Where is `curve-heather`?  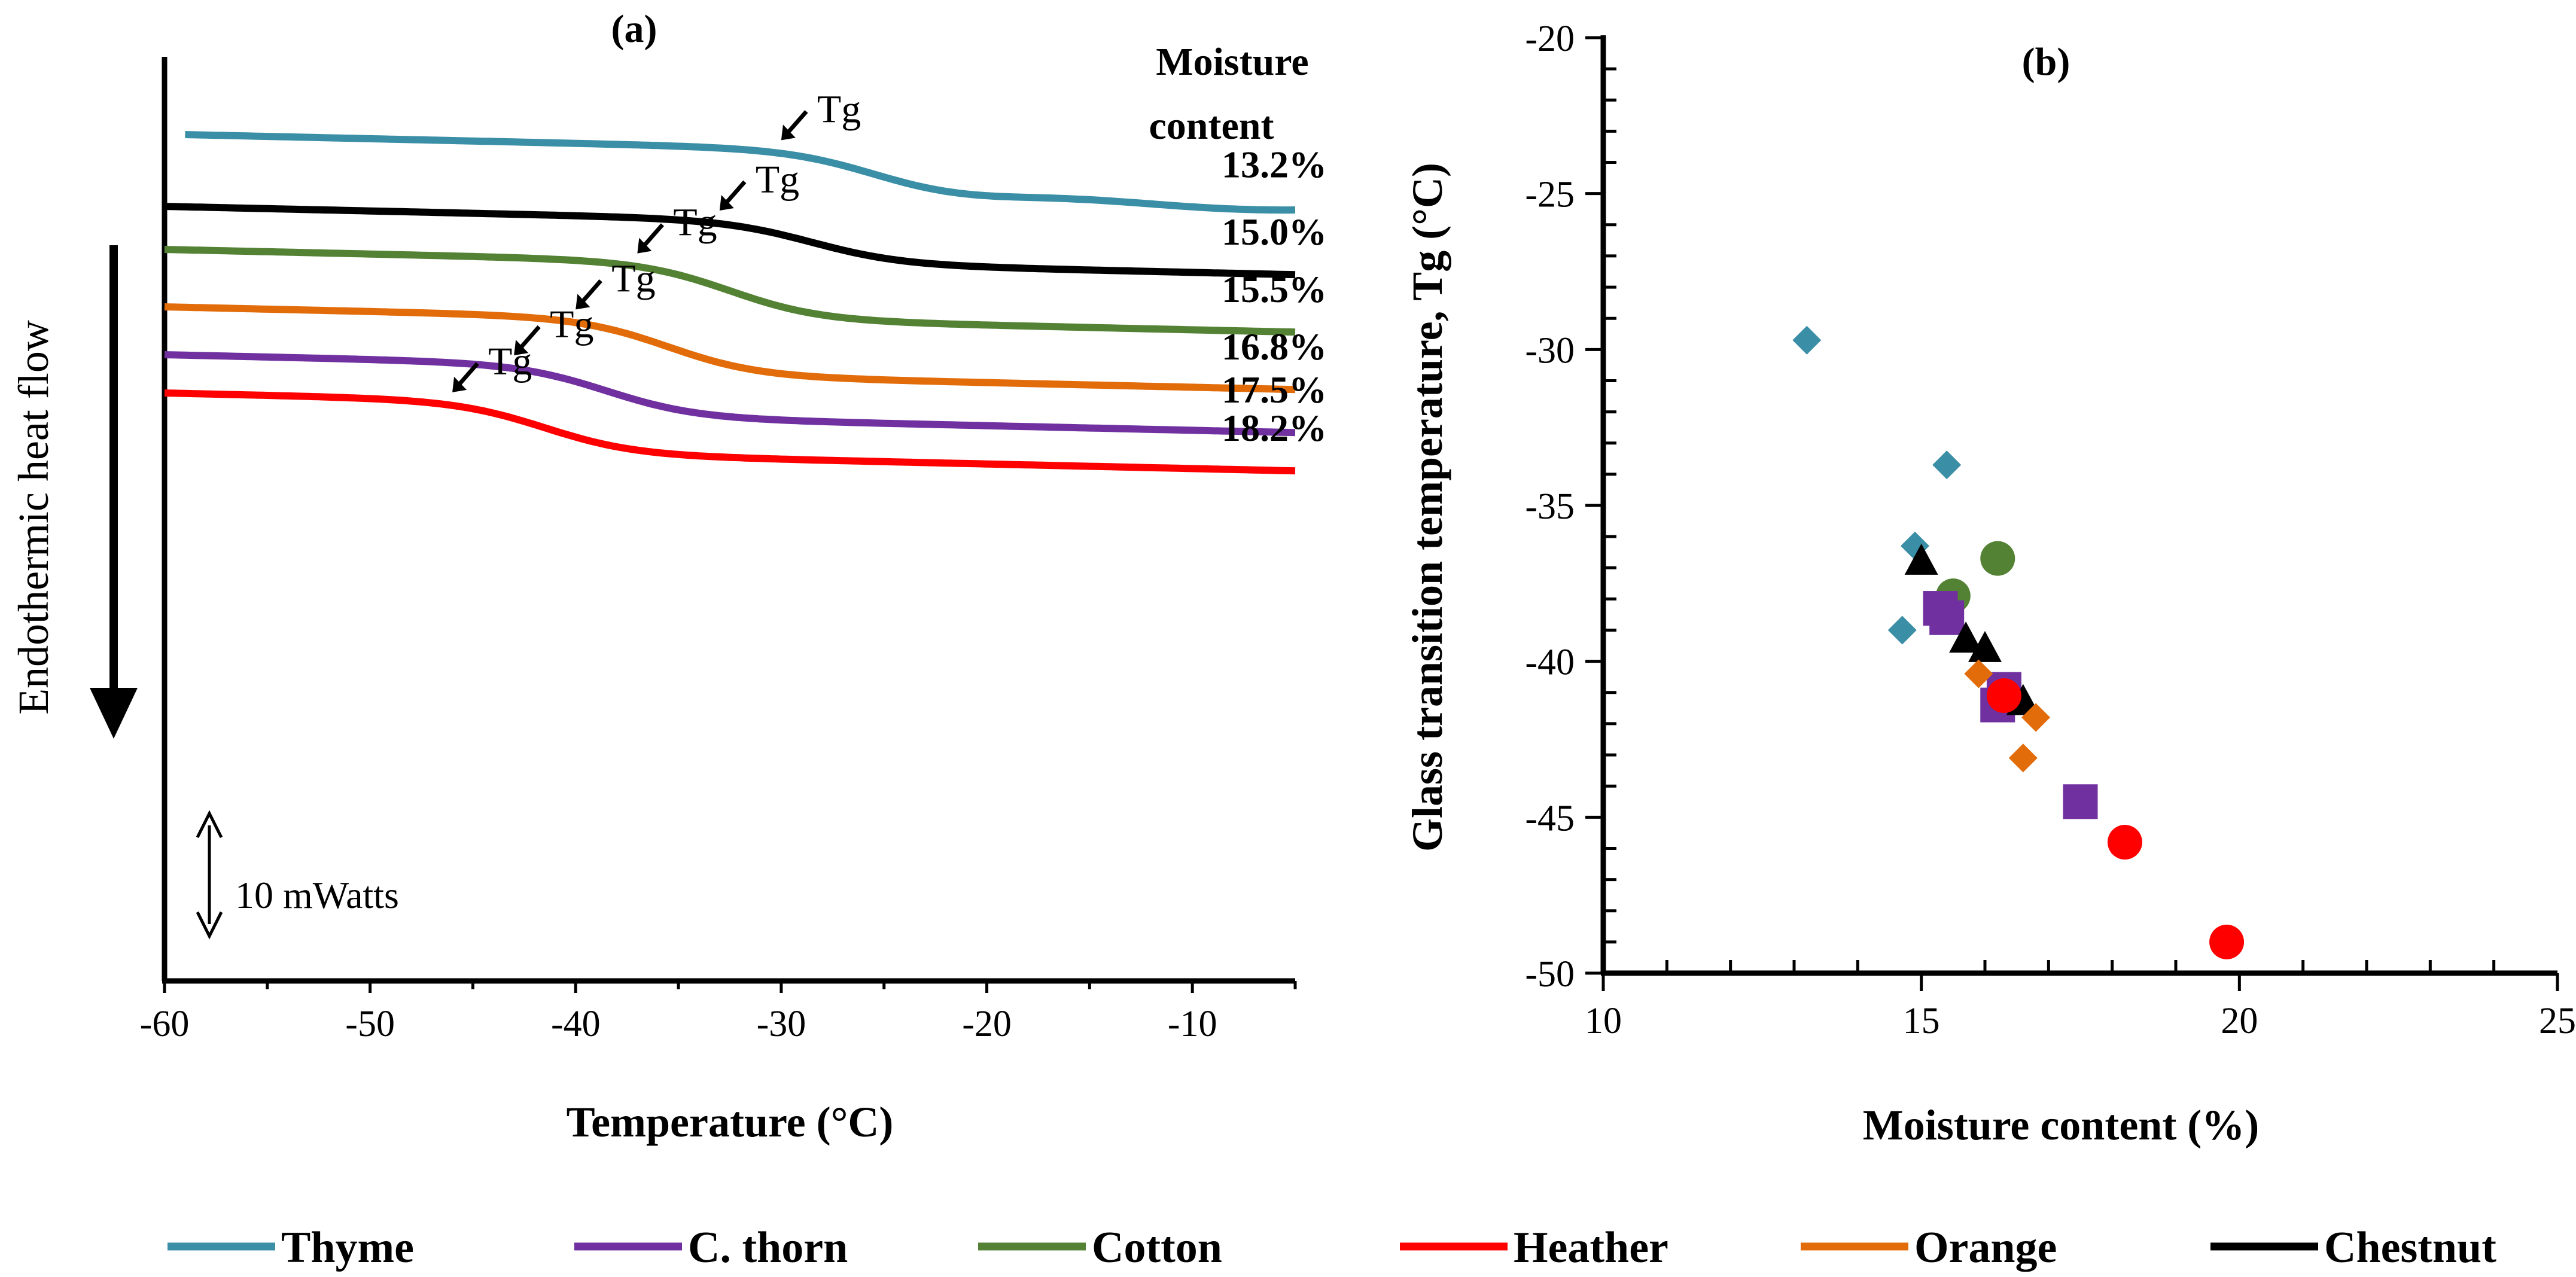 curve-heather is located at coordinates (730, 432).